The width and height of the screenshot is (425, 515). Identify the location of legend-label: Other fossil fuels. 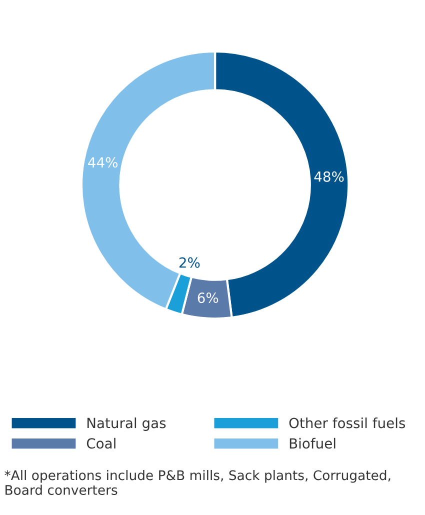
(347, 423).